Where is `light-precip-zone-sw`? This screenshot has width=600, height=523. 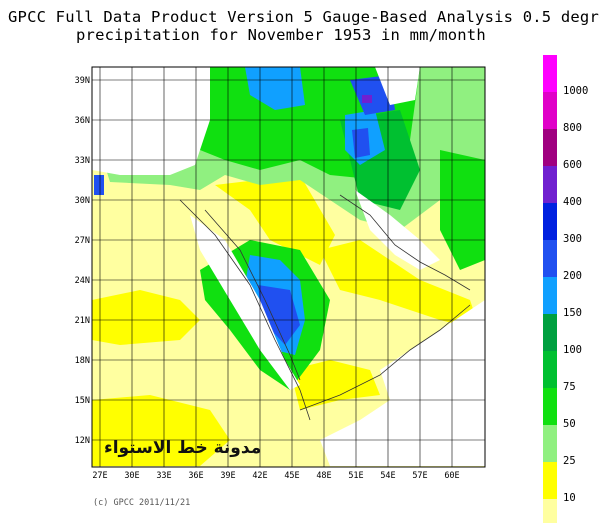 light-precip-zone-sw is located at coordinates (161, 430).